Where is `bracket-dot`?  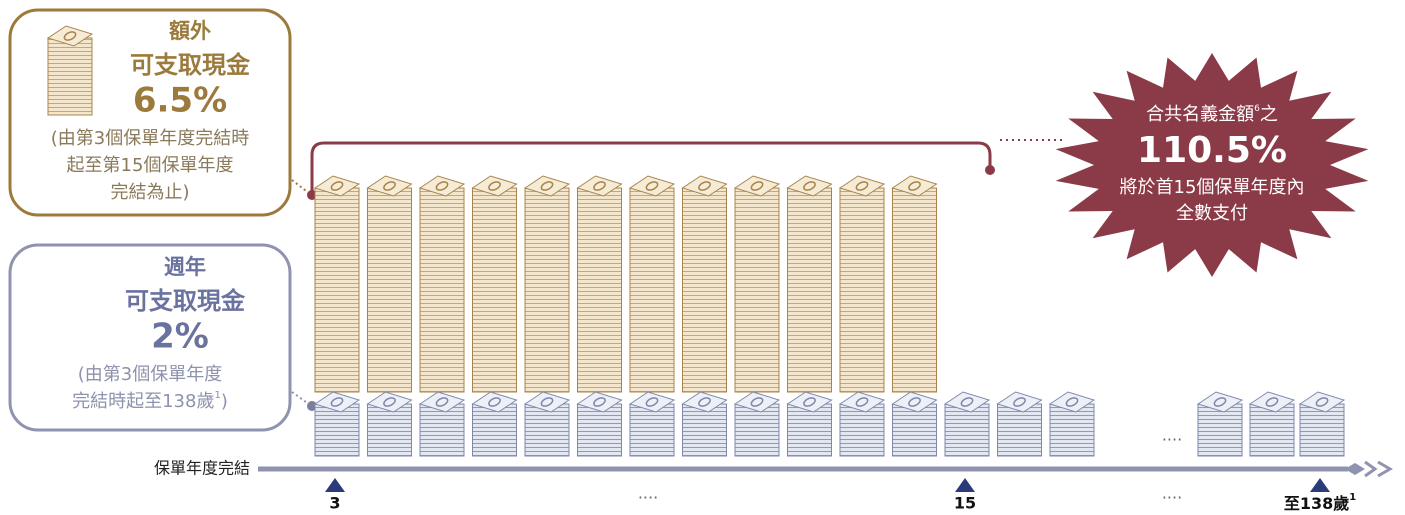 bracket-dot is located at coordinates (990, 170).